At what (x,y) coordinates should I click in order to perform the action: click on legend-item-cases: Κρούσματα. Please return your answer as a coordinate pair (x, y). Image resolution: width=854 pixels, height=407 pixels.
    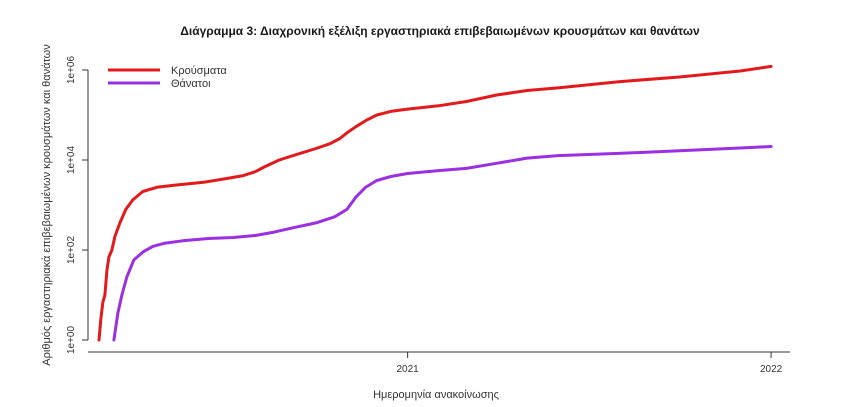
    Looking at the image, I should click on (167, 71).